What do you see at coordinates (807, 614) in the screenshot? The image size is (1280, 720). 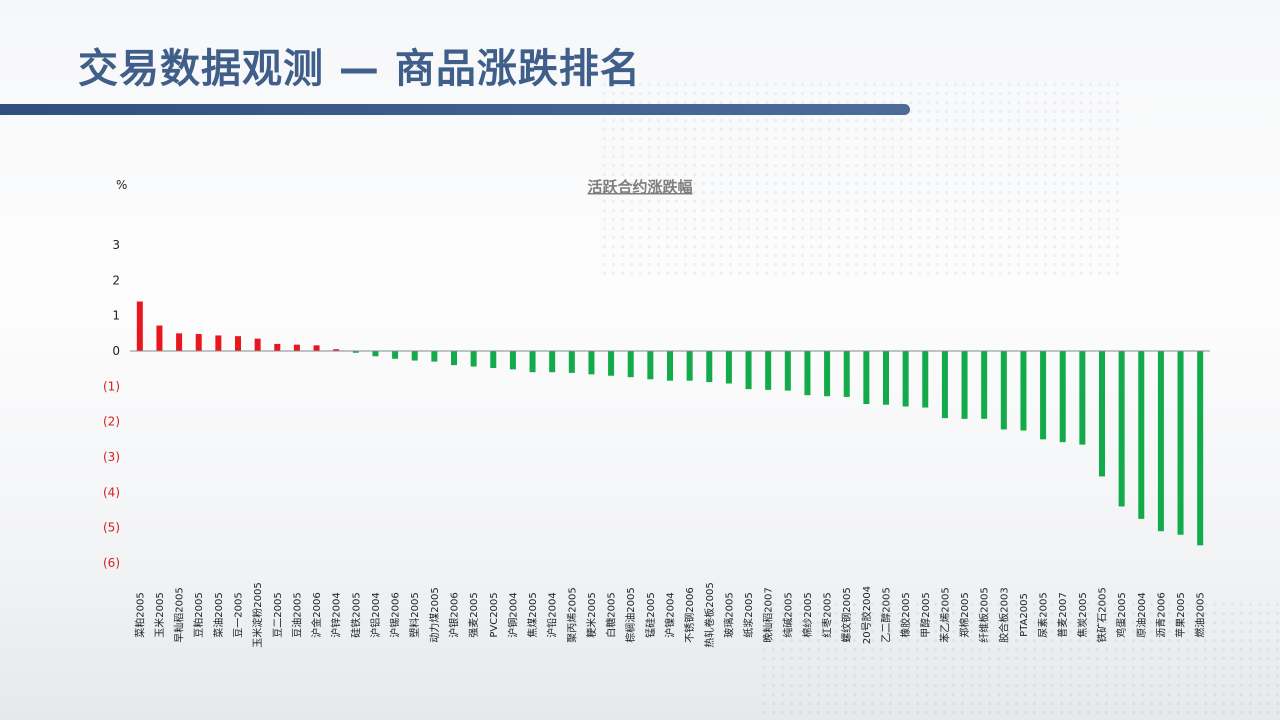 I see `x-tick-label: 棉纱2005` at bounding box center [807, 614].